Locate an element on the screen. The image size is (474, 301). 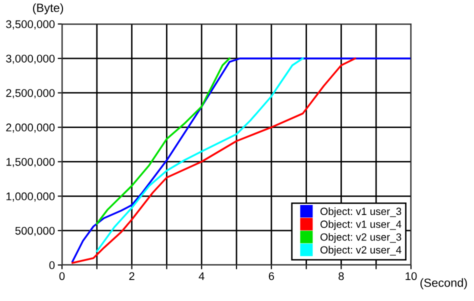
x-tick-label: 4 is located at coordinates (201, 276).